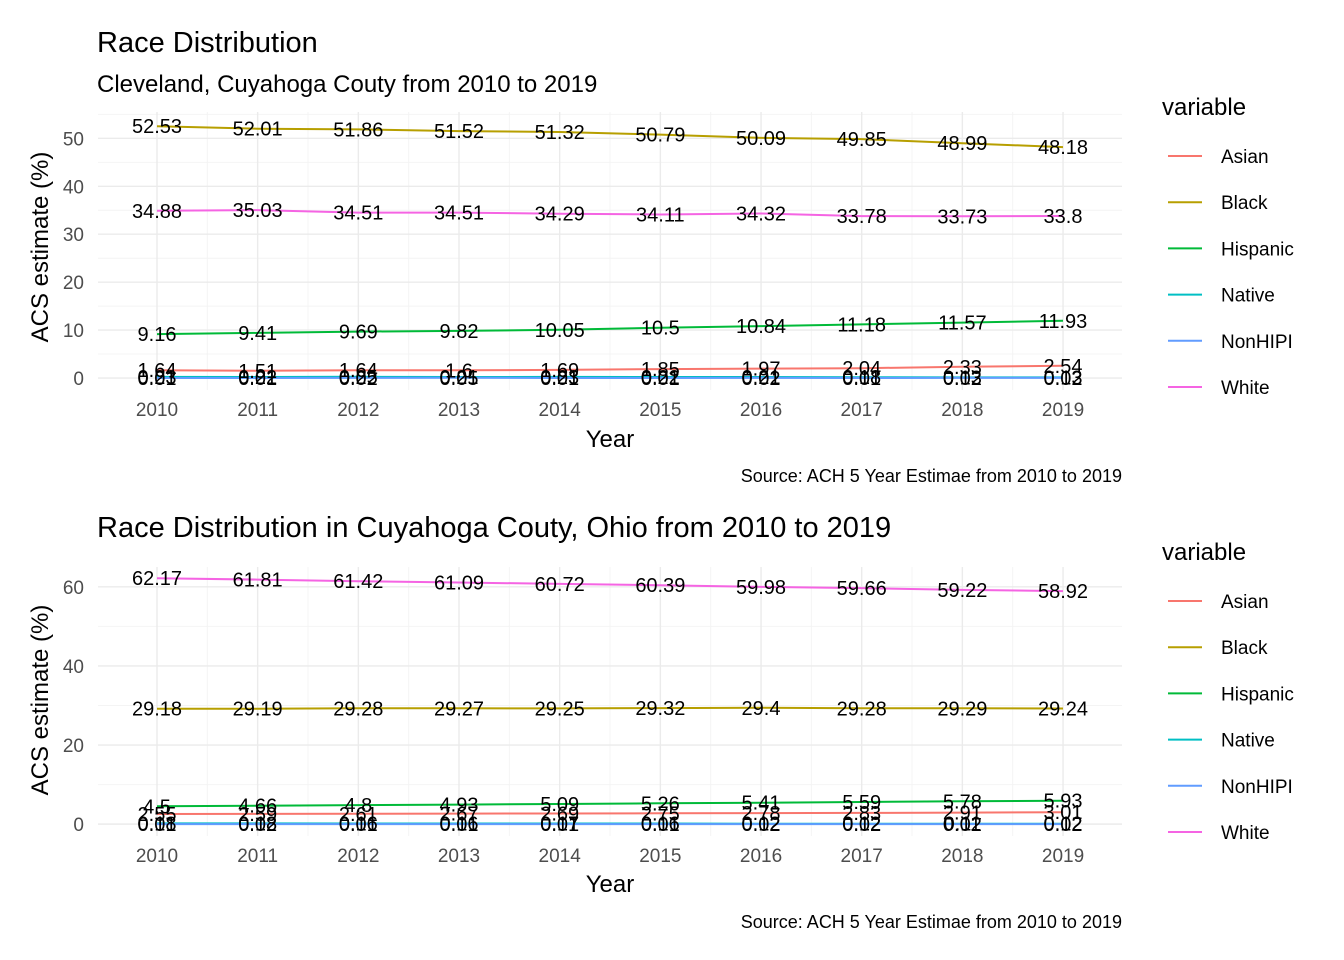 The width and height of the screenshot is (1344, 960). I want to click on data-label-white: 33.78, so click(862, 217).